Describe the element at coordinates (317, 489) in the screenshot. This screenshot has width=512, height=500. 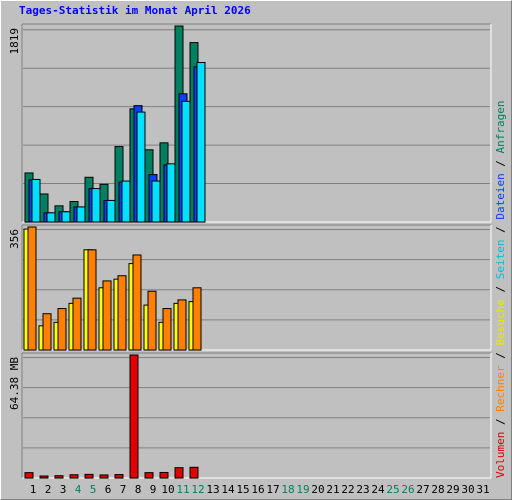
I see `x-label-day-20: 20` at that location.